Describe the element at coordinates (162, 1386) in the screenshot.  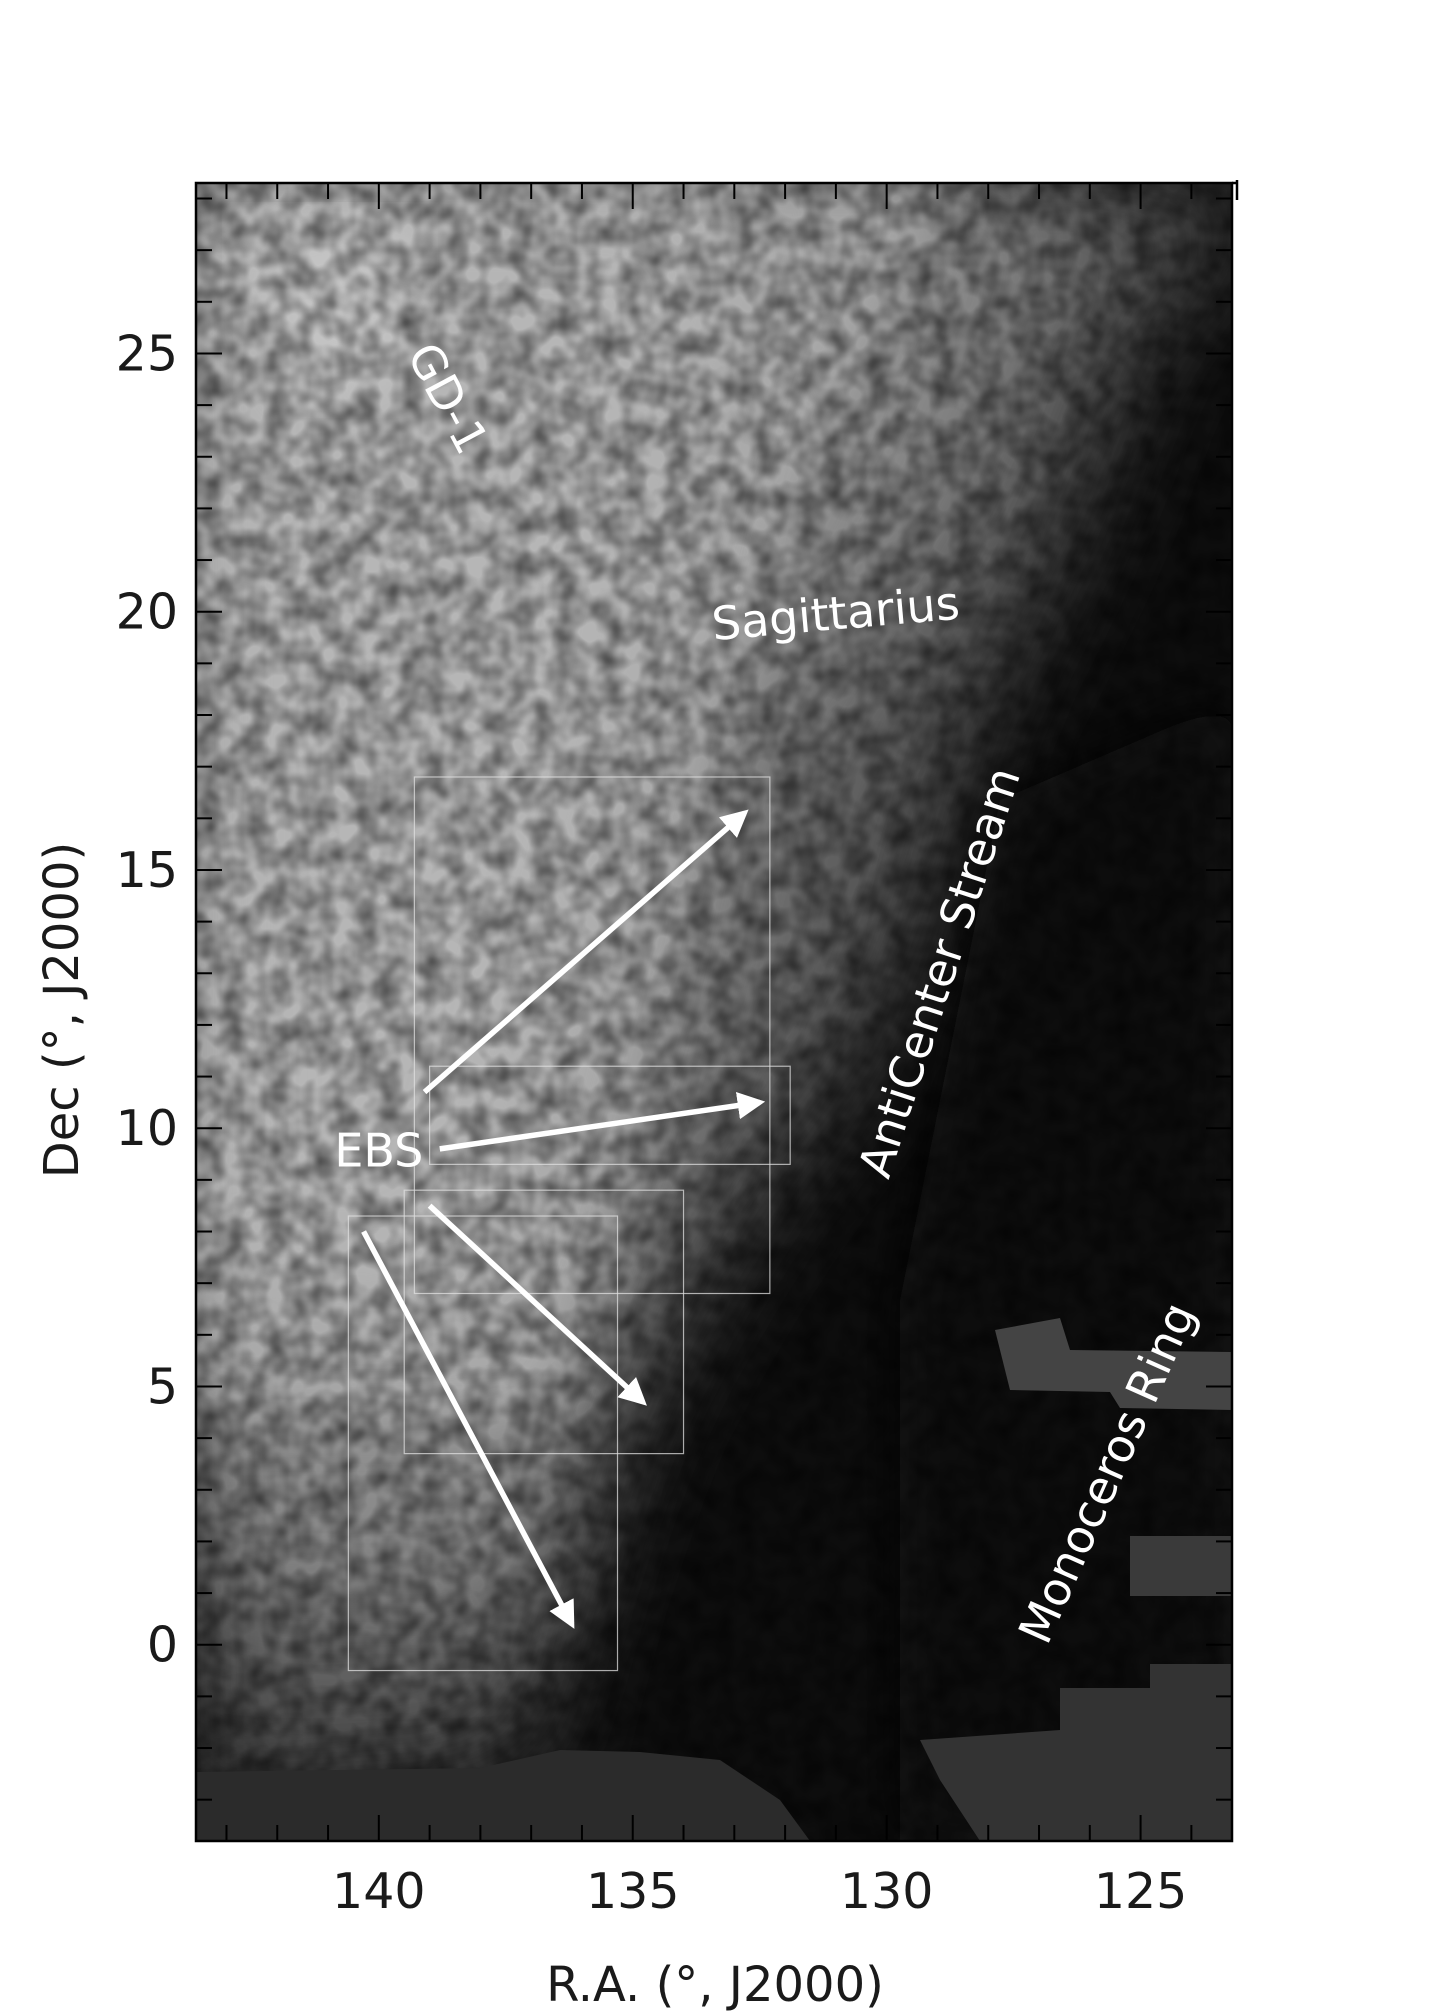
I see `y-tick-label: 5` at that location.